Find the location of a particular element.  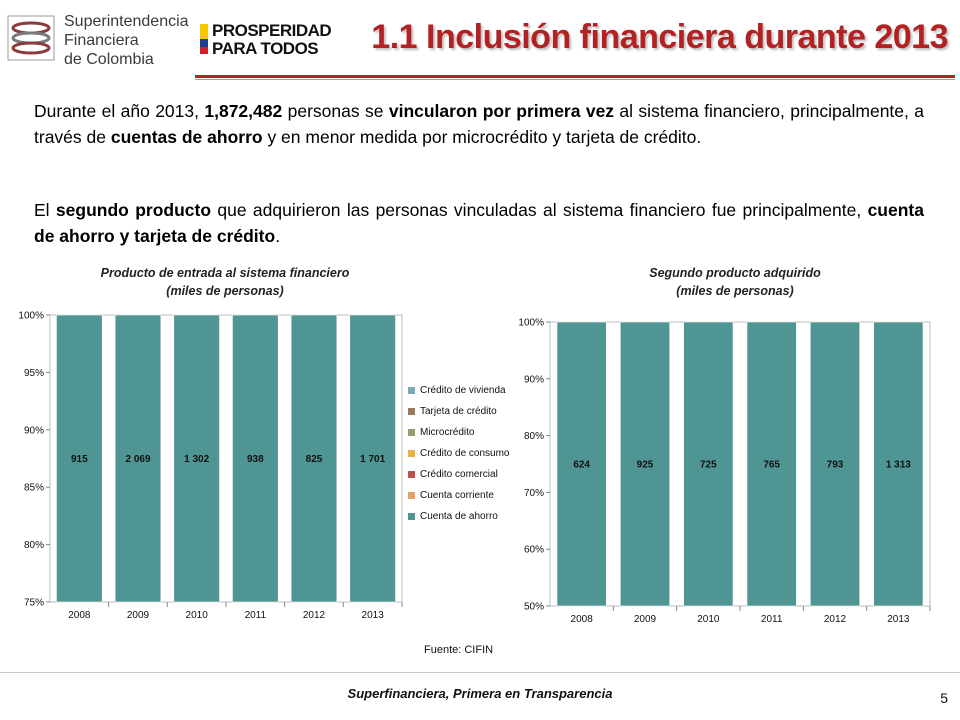

org-line: Financiera is located at coordinates (101, 40).